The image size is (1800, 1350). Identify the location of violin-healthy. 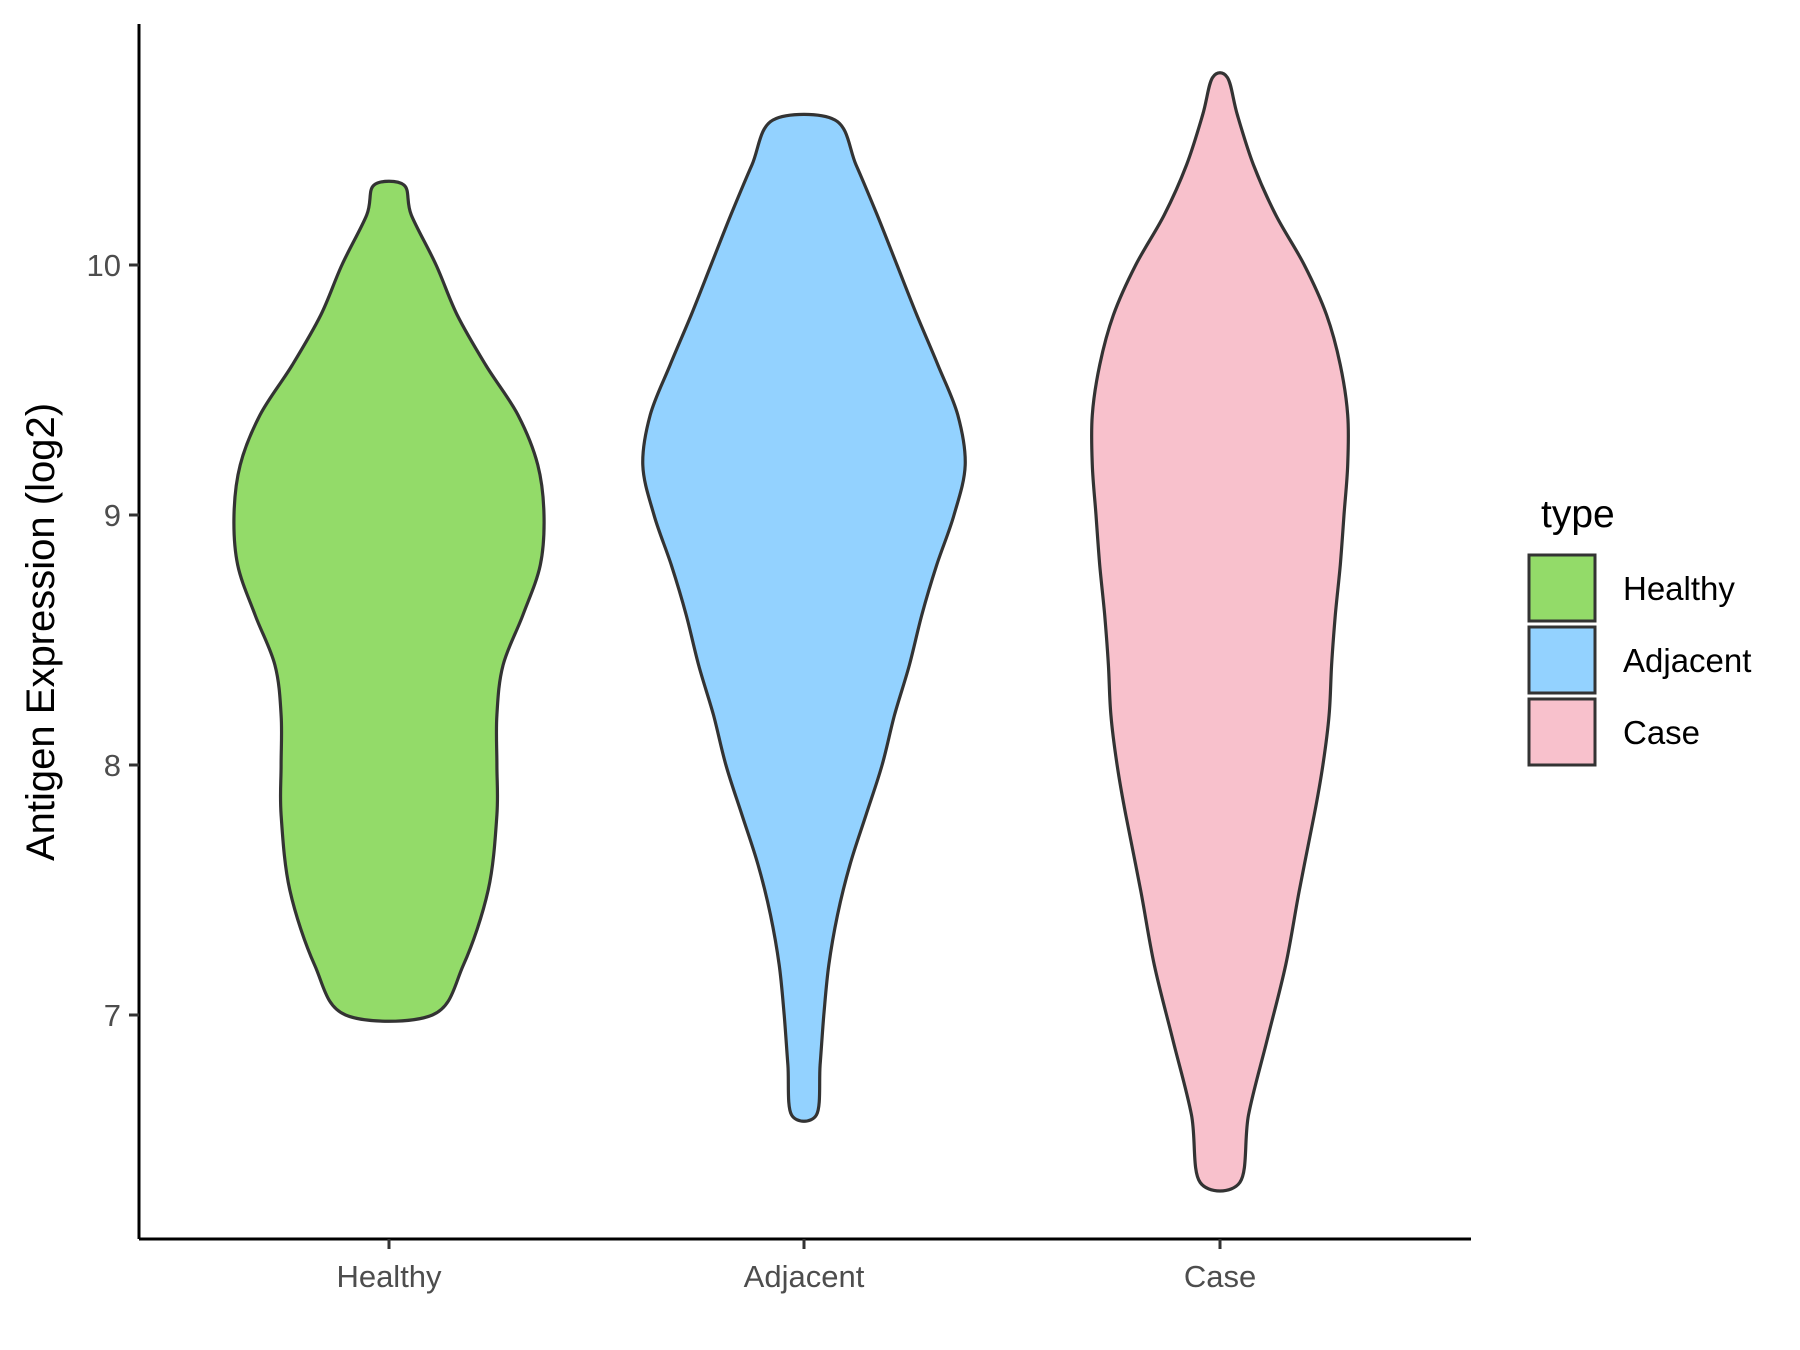
(389, 601).